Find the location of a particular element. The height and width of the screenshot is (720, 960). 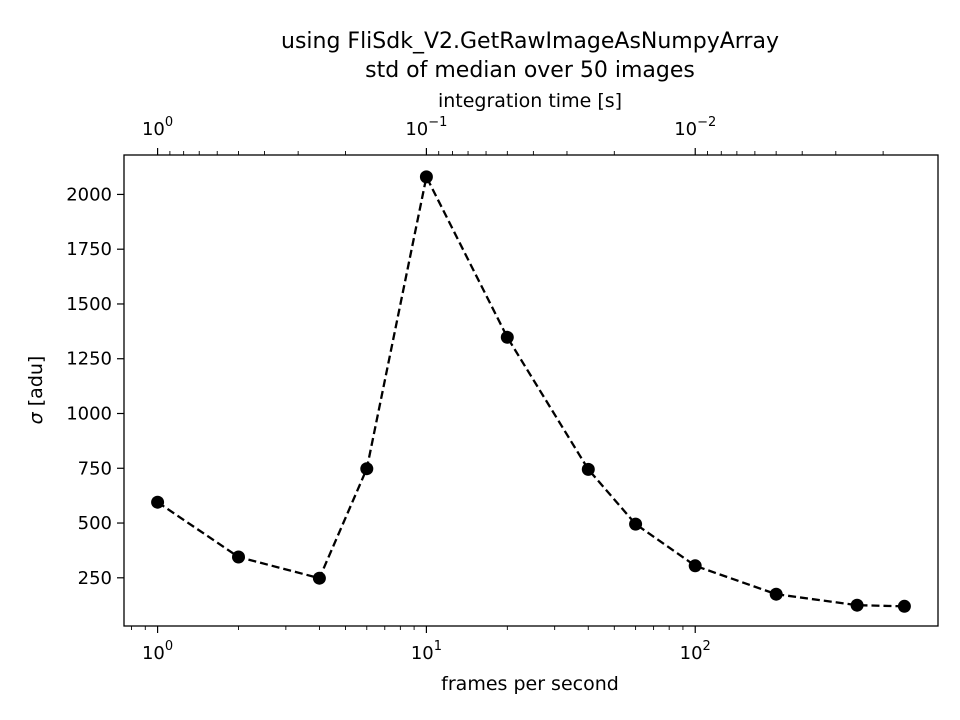

y-tick-label: 1000 is located at coordinates (89, 414).